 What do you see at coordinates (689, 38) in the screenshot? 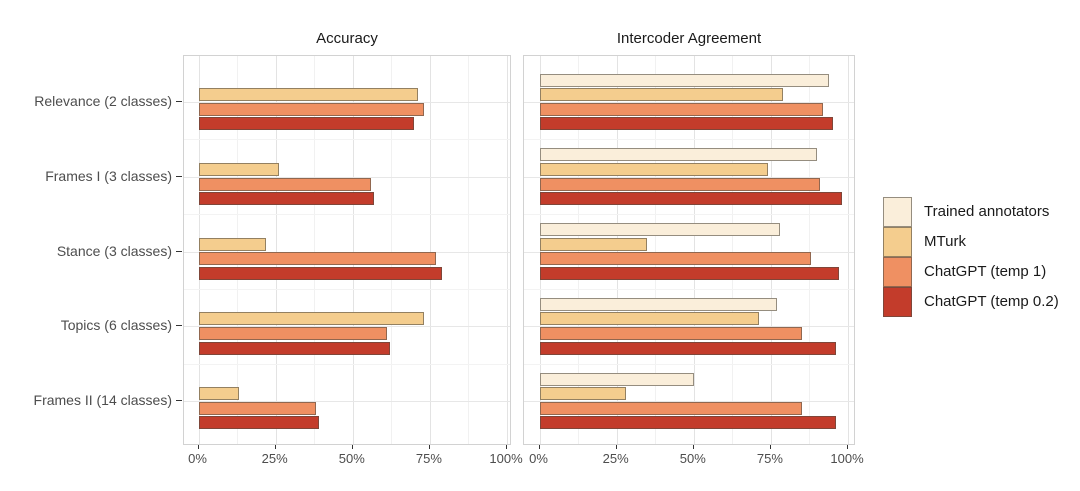
I see `facet-title-intercoder-agreement: Intercoder Agreement` at bounding box center [689, 38].